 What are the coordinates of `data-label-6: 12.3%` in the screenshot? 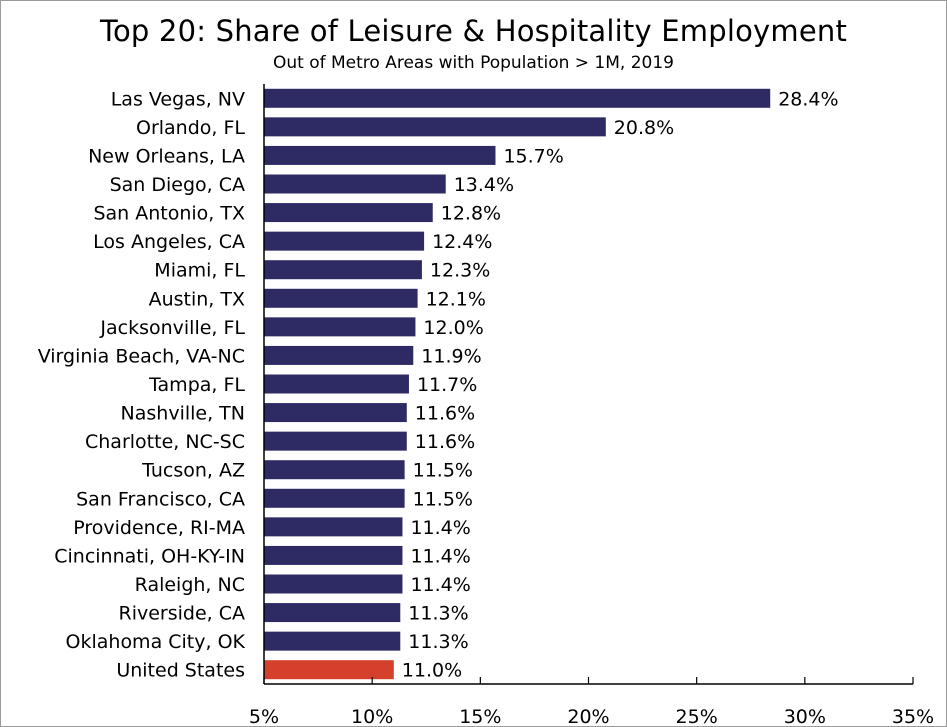 It's located at (460, 271).